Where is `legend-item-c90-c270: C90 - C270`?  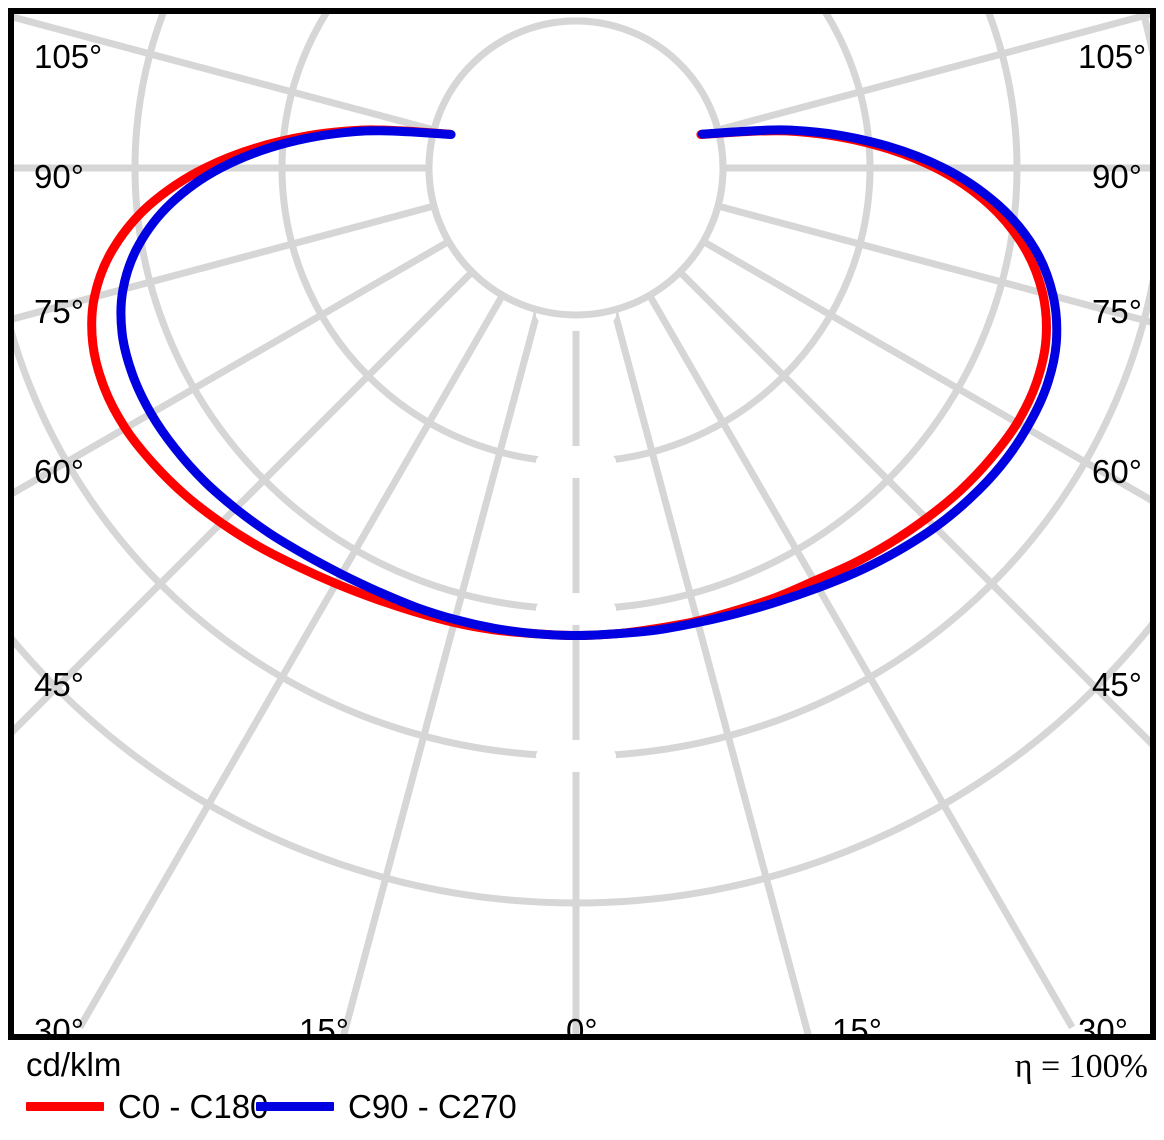
legend-item-c90-c270: C90 - C270 is located at coordinates (386, 1106).